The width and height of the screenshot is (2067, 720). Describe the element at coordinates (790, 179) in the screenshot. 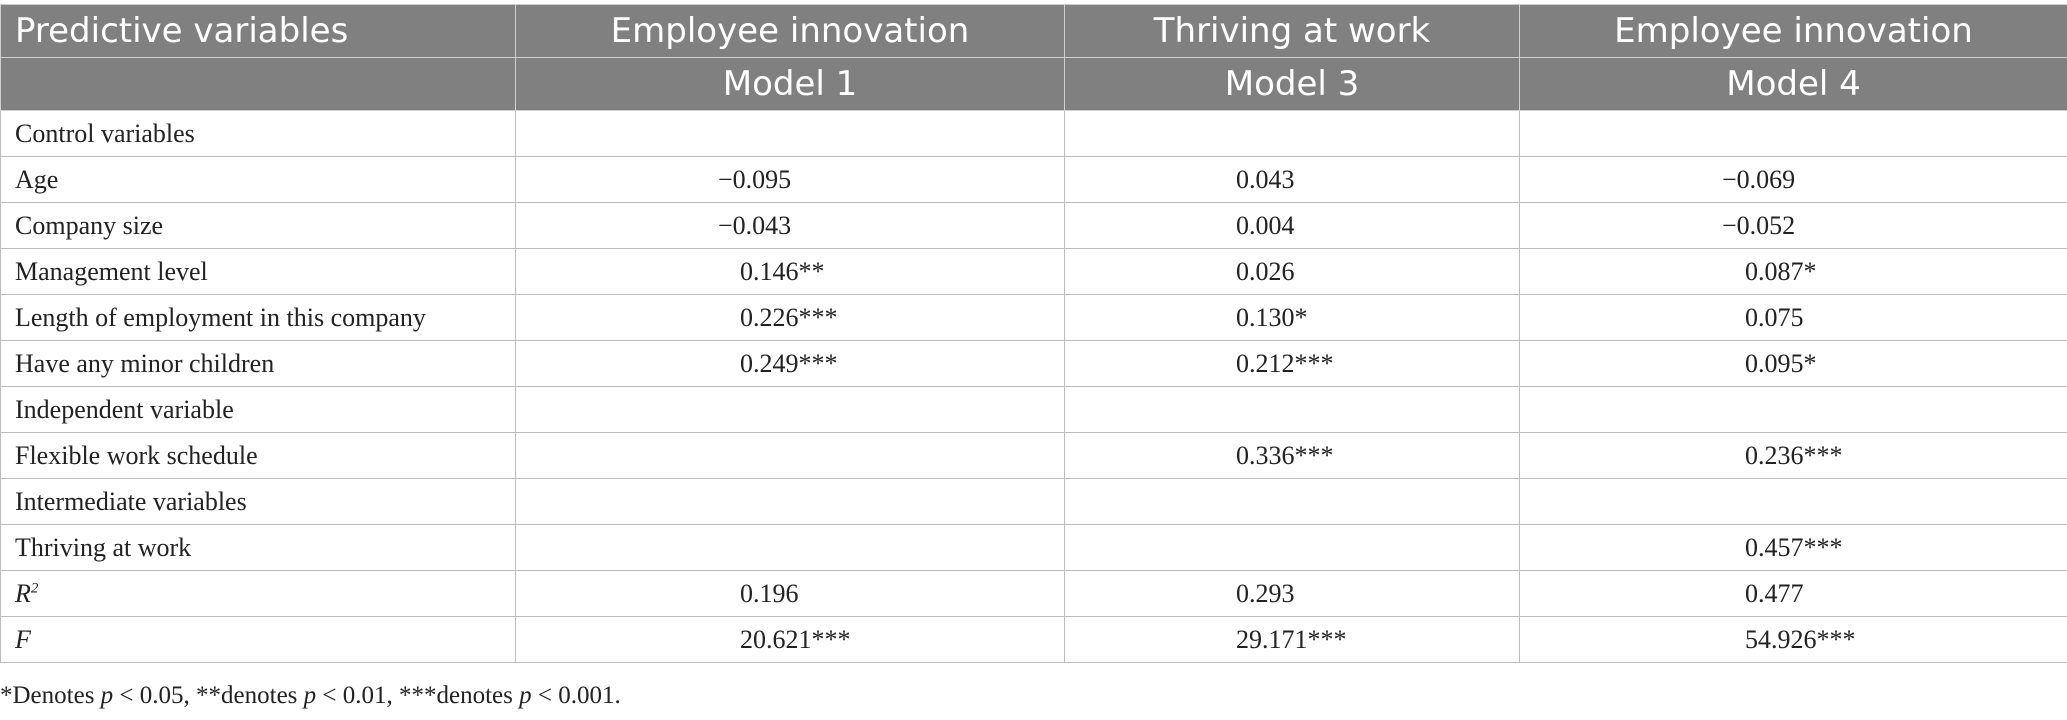

I see `cell-model-1: −0.095` at that location.